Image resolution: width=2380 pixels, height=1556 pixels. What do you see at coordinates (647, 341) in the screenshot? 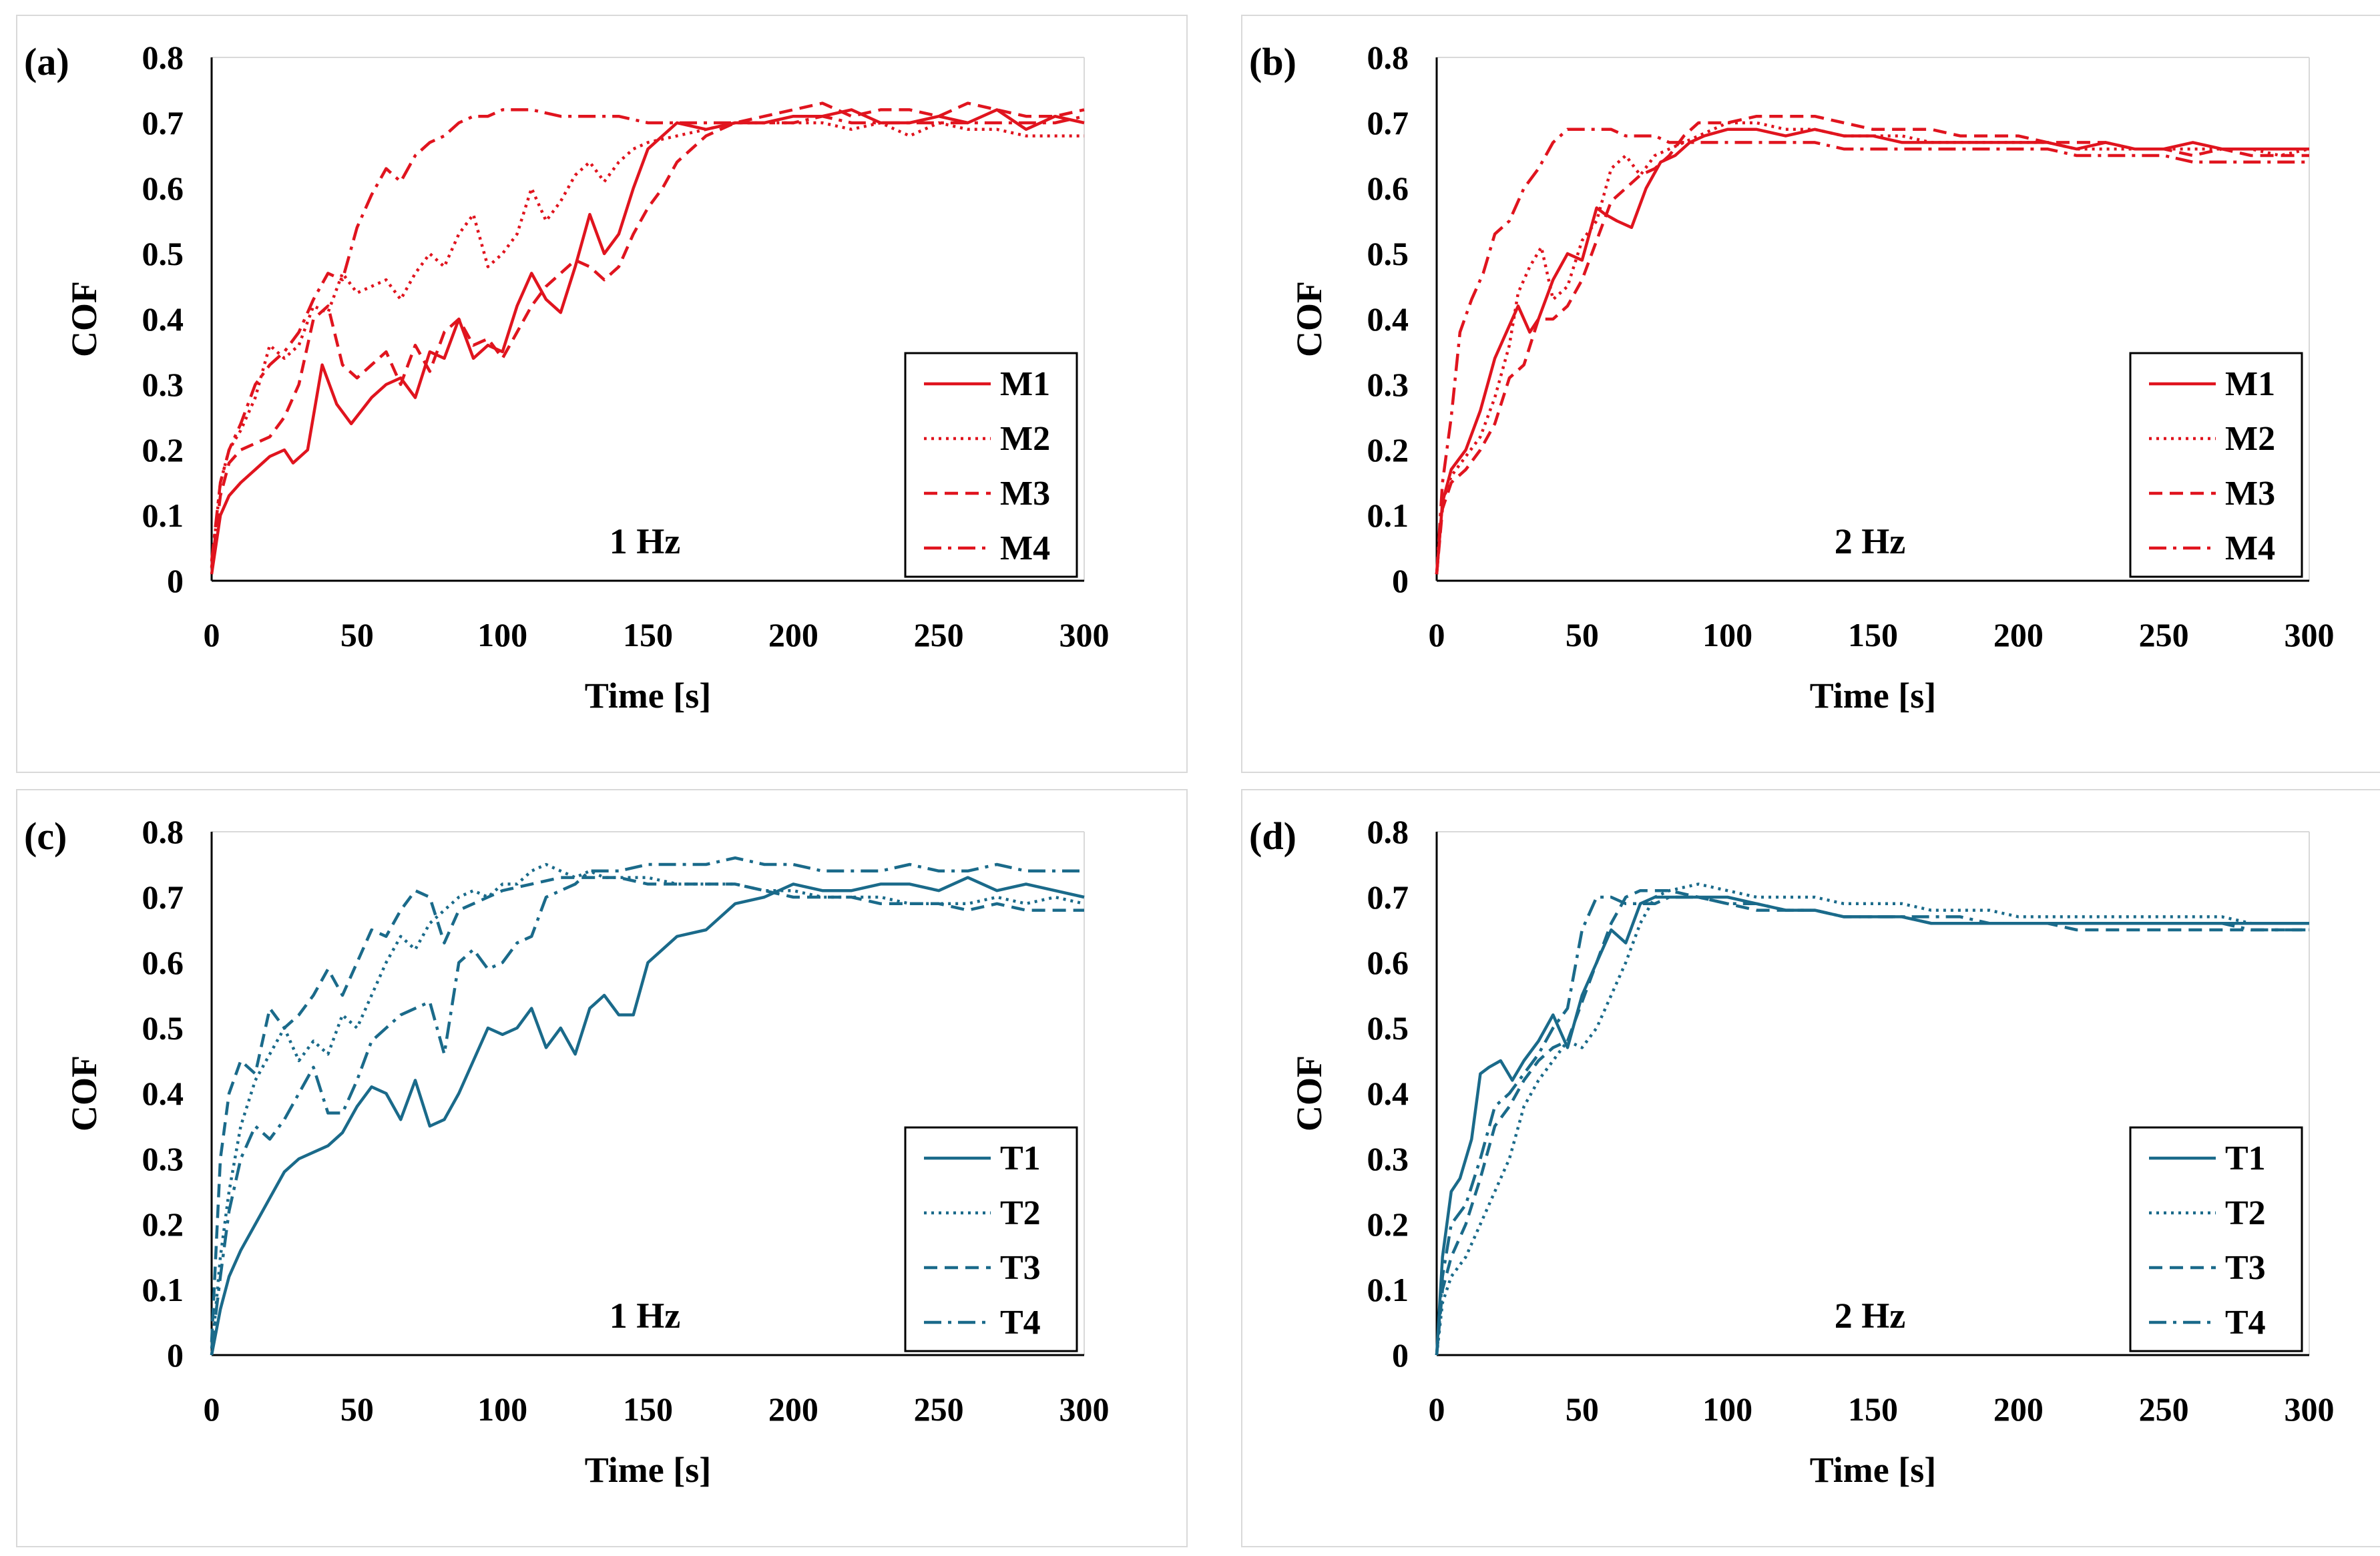
I see `series-line-m1` at bounding box center [647, 341].